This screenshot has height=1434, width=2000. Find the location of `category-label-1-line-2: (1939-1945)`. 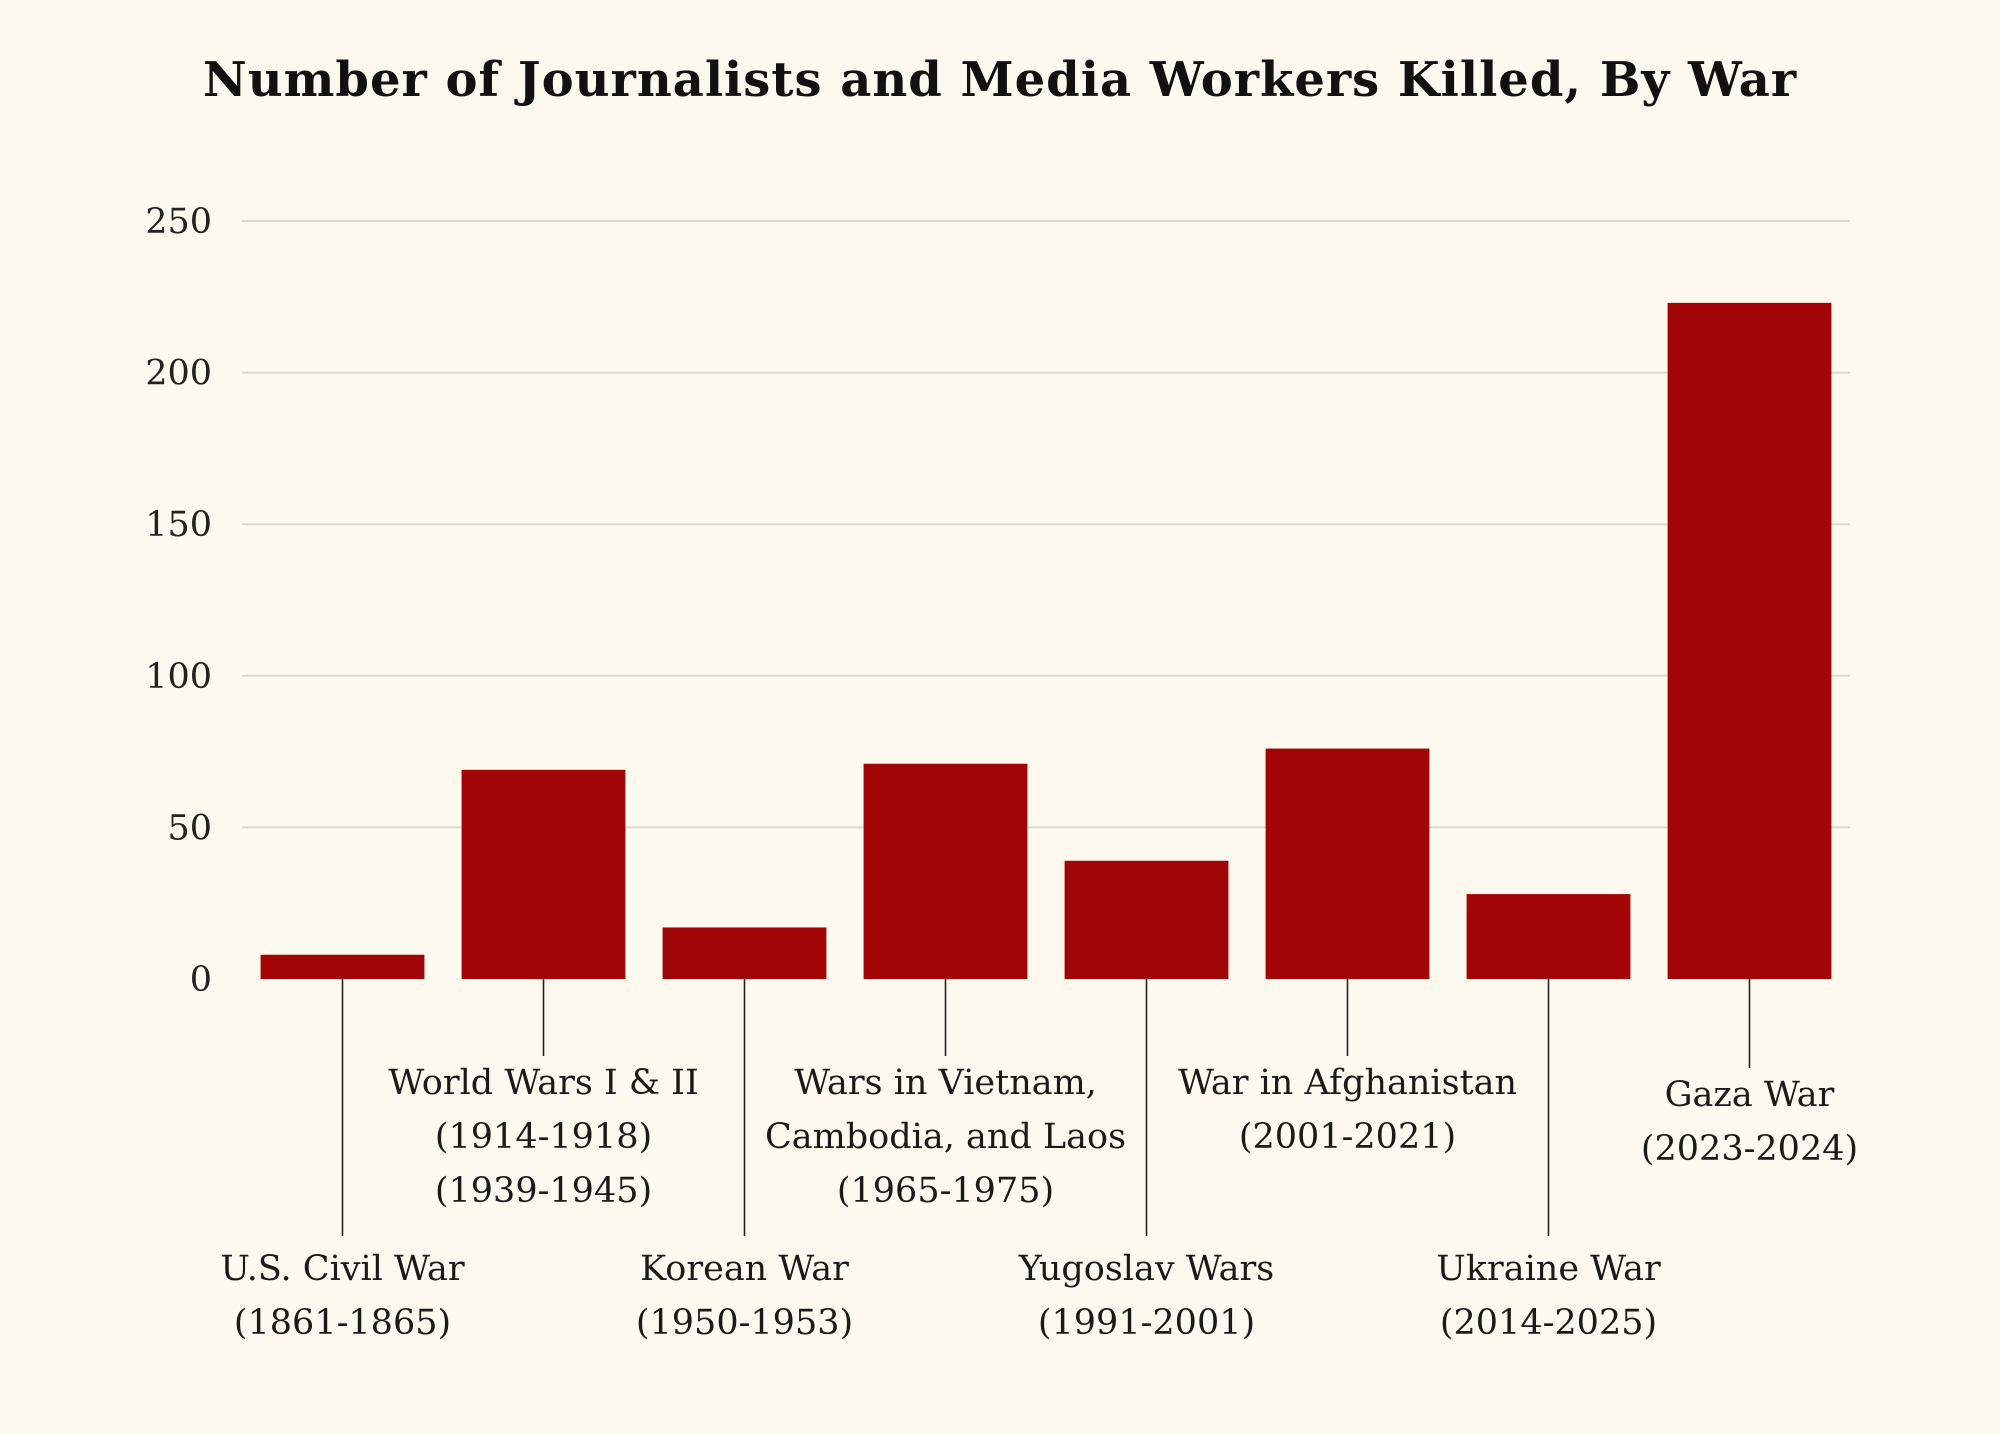

category-label-1-line-2: (1939-1945) is located at coordinates (543, 1191).